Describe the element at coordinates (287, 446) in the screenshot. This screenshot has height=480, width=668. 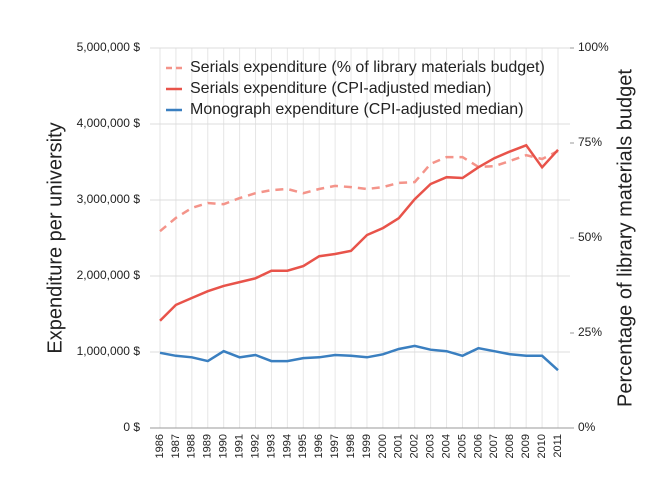
I see `x-tick-label: 1994` at that location.